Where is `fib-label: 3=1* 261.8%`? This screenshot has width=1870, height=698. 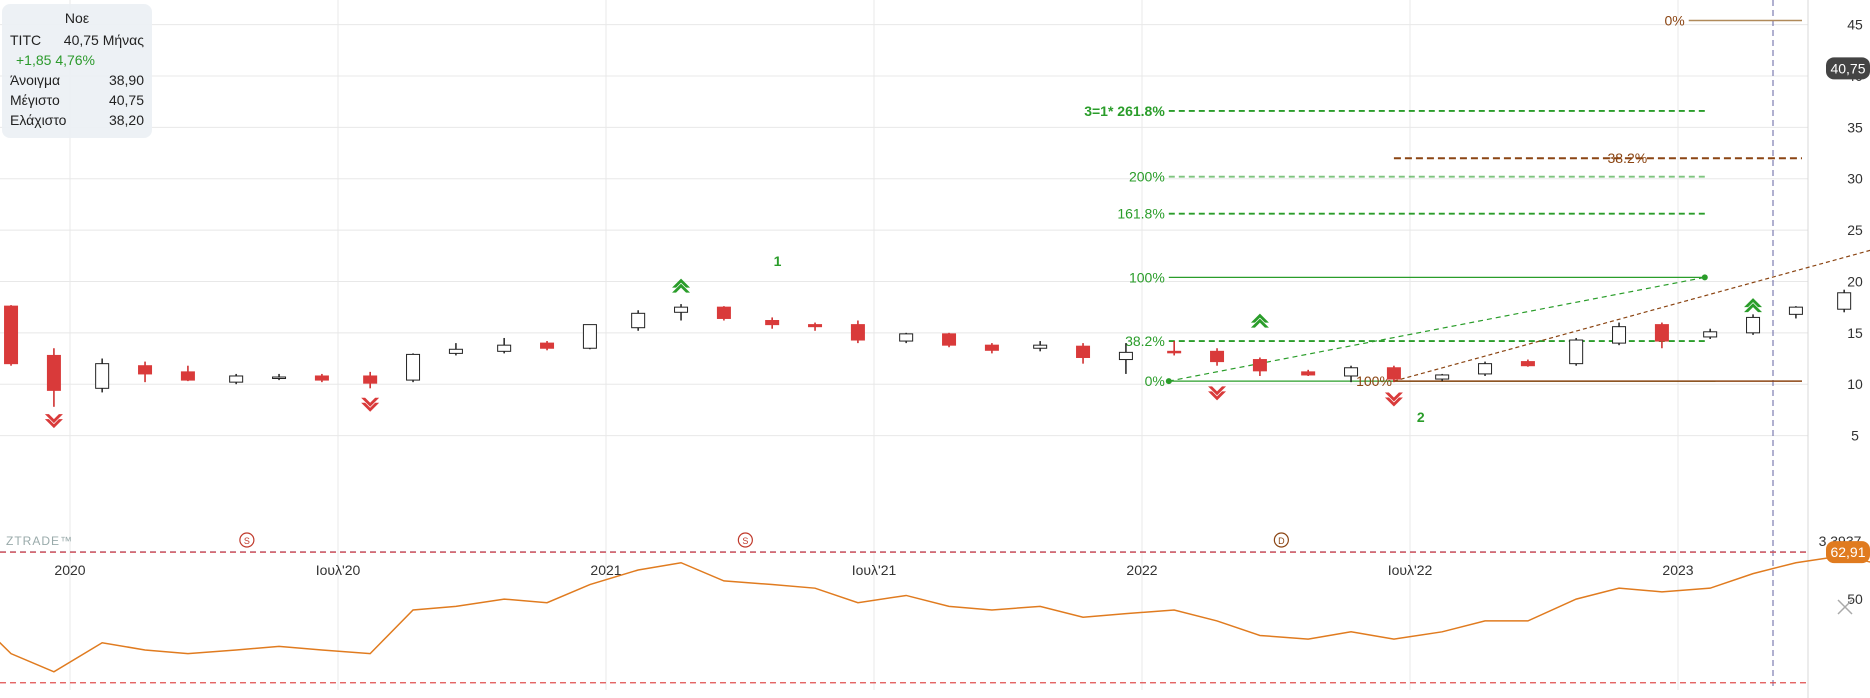
fib-label: 3=1* 261.8% is located at coordinates (1124, 111).